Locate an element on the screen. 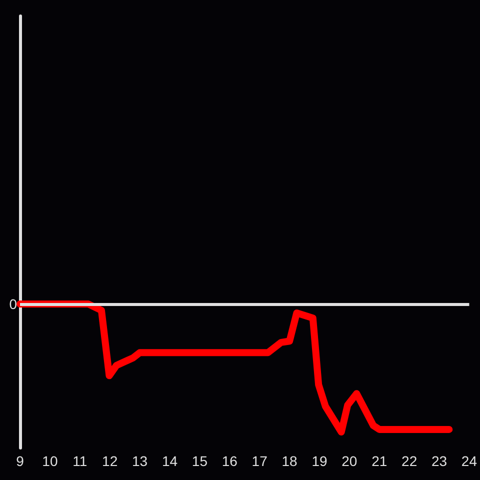 The width and height of the screenshot is (480, 480). x-tick-label: 21 is located at coordinates (380, 461).